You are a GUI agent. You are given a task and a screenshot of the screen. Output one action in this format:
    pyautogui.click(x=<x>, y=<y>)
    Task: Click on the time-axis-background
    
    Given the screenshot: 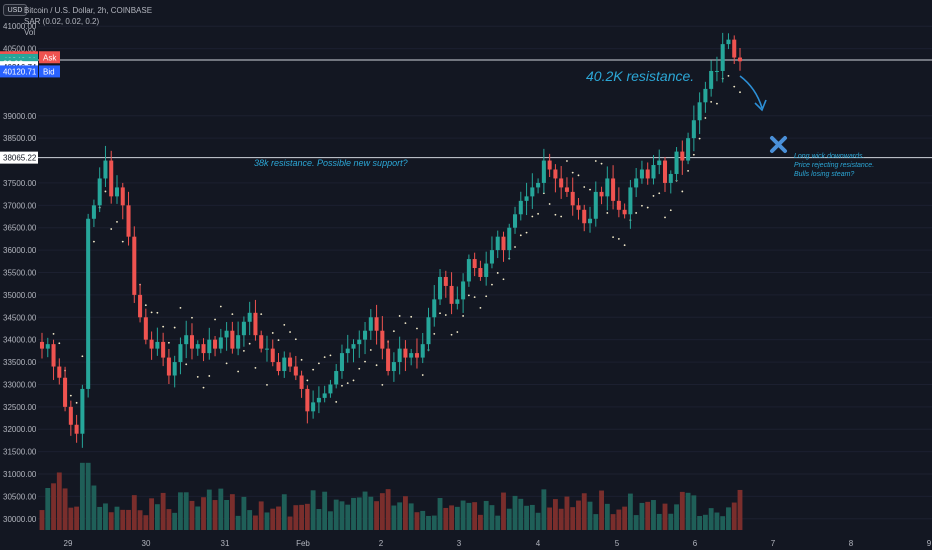 What is the action you would take?
    pyautogui.click(x=466, y=543)
    